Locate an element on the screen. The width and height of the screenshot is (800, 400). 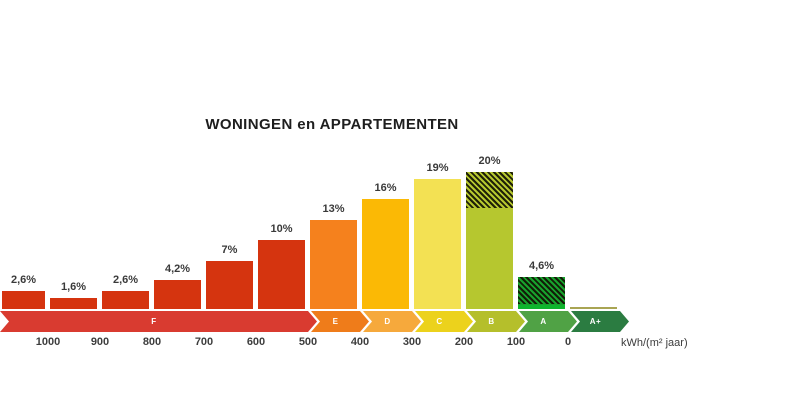
bar-value-label: 1,6% is located at coordinates (73, 287).